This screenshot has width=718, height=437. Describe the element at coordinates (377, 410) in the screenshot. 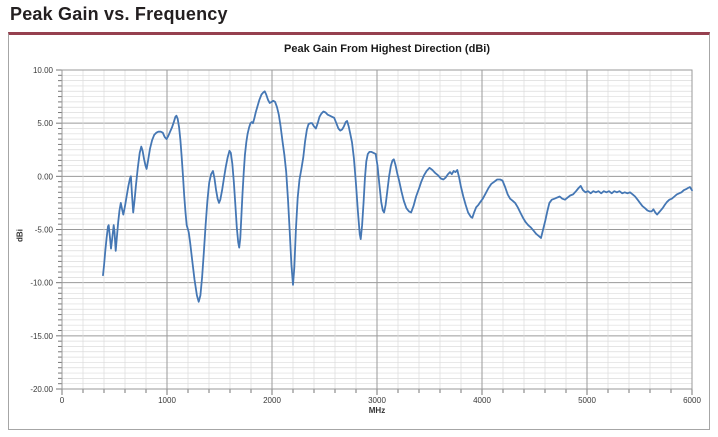

I see `x-axis-title: MHz` at that location.